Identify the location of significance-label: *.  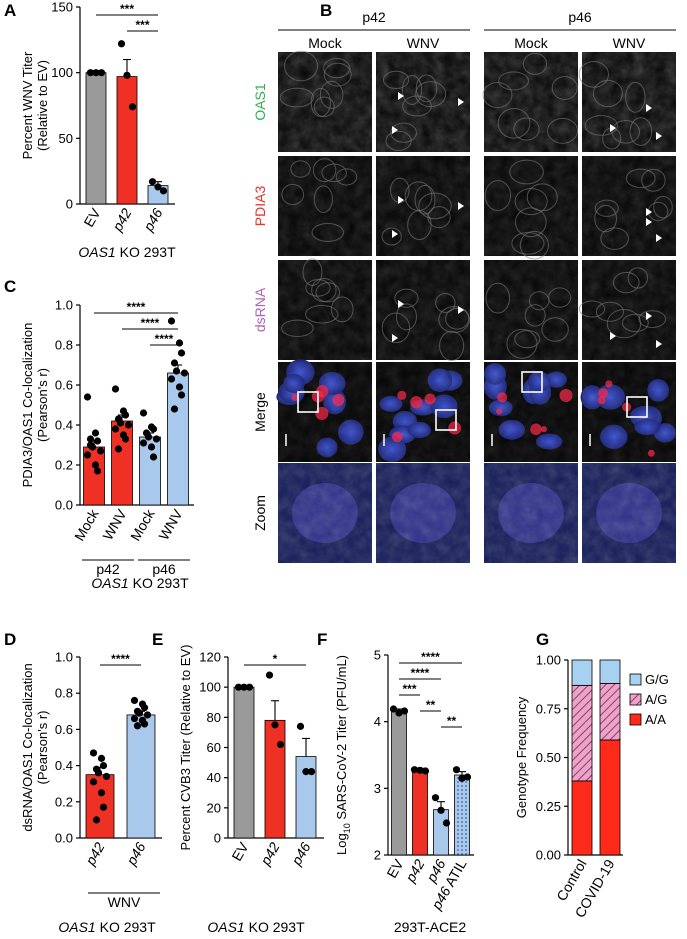
(275, 659).